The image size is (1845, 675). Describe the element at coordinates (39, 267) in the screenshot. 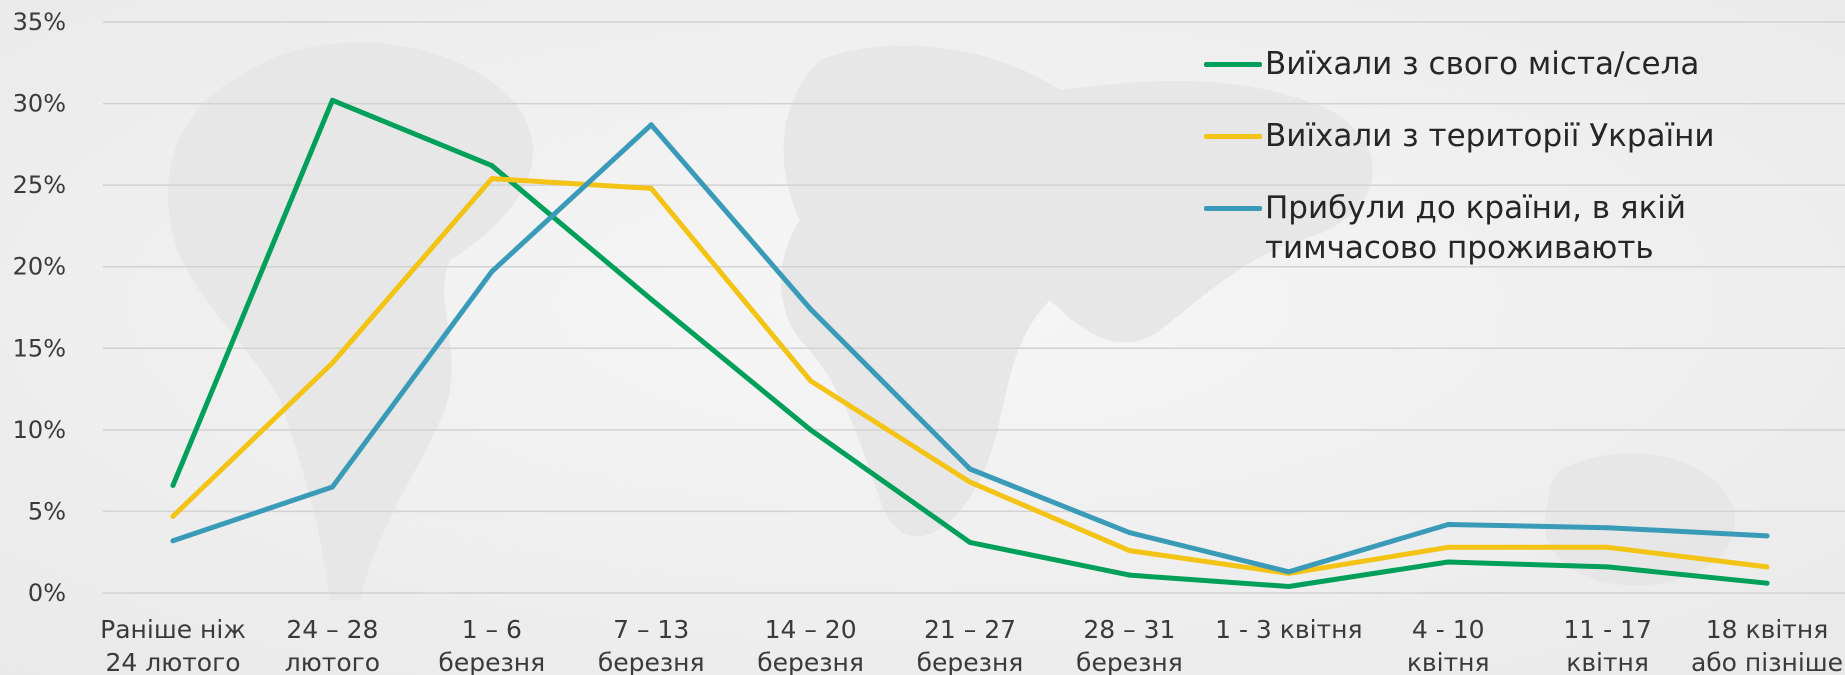

I see `y-tick-label: 20%` at that location.